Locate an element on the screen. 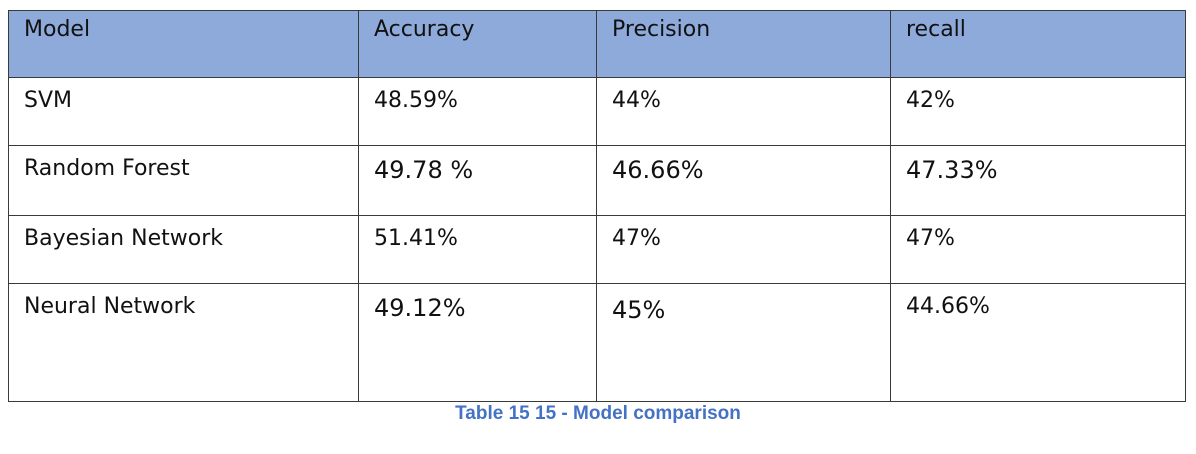 Image resolution: width=1196 pixels, height=454 pixels. header-cell-accuracy: Accuracy is located at coordinates (477, 44).